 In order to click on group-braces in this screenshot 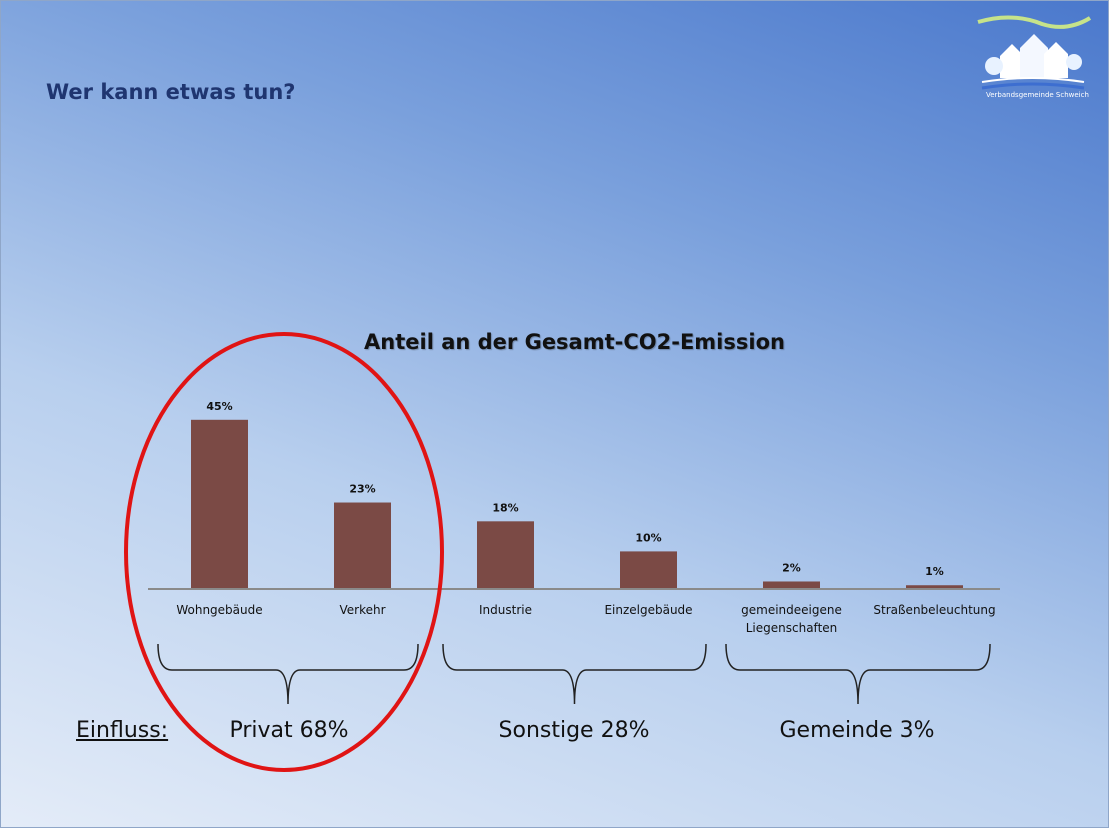, I will do `click(574, 674)`.